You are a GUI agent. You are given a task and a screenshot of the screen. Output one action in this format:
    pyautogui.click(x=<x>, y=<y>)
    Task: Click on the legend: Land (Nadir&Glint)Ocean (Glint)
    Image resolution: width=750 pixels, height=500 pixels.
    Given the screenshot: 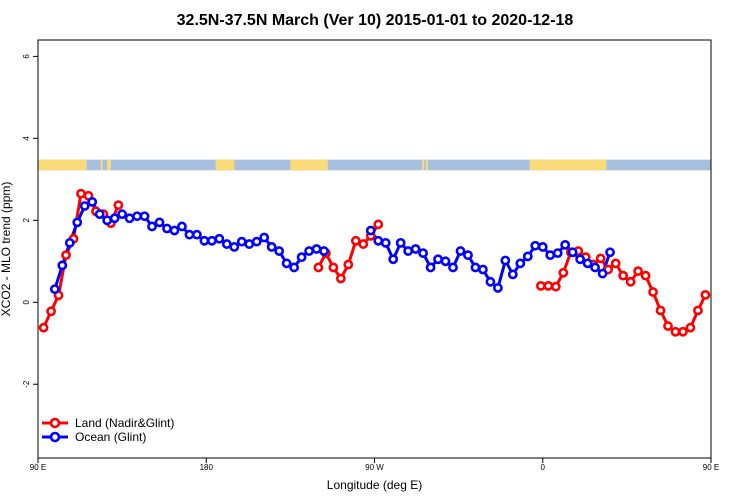 What is the action you would take?
    pyautogui.click(x=108, y=430)
    